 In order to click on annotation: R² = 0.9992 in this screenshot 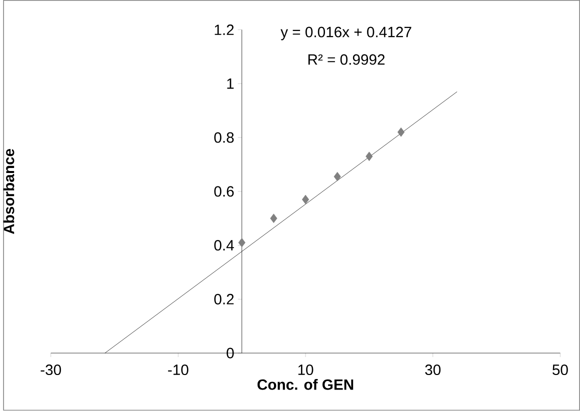, I will do `click(346, 59)`.